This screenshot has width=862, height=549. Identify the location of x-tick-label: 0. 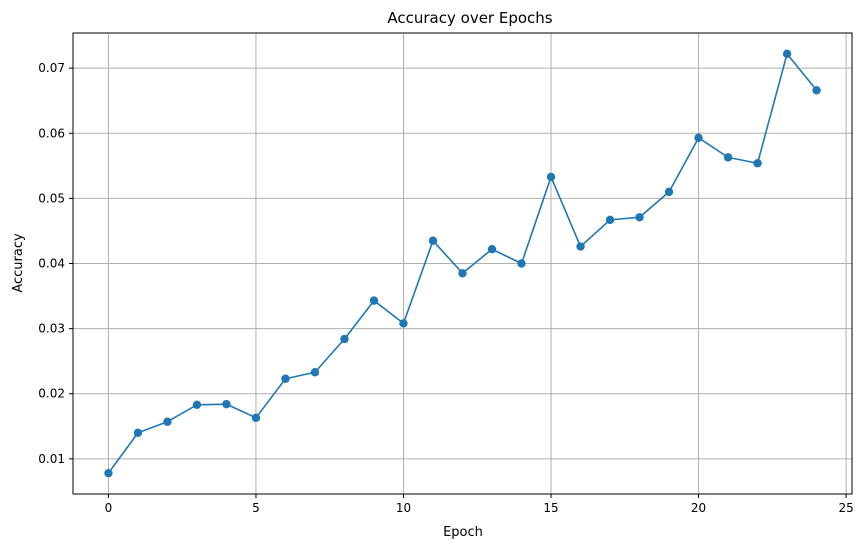
(109, 508).